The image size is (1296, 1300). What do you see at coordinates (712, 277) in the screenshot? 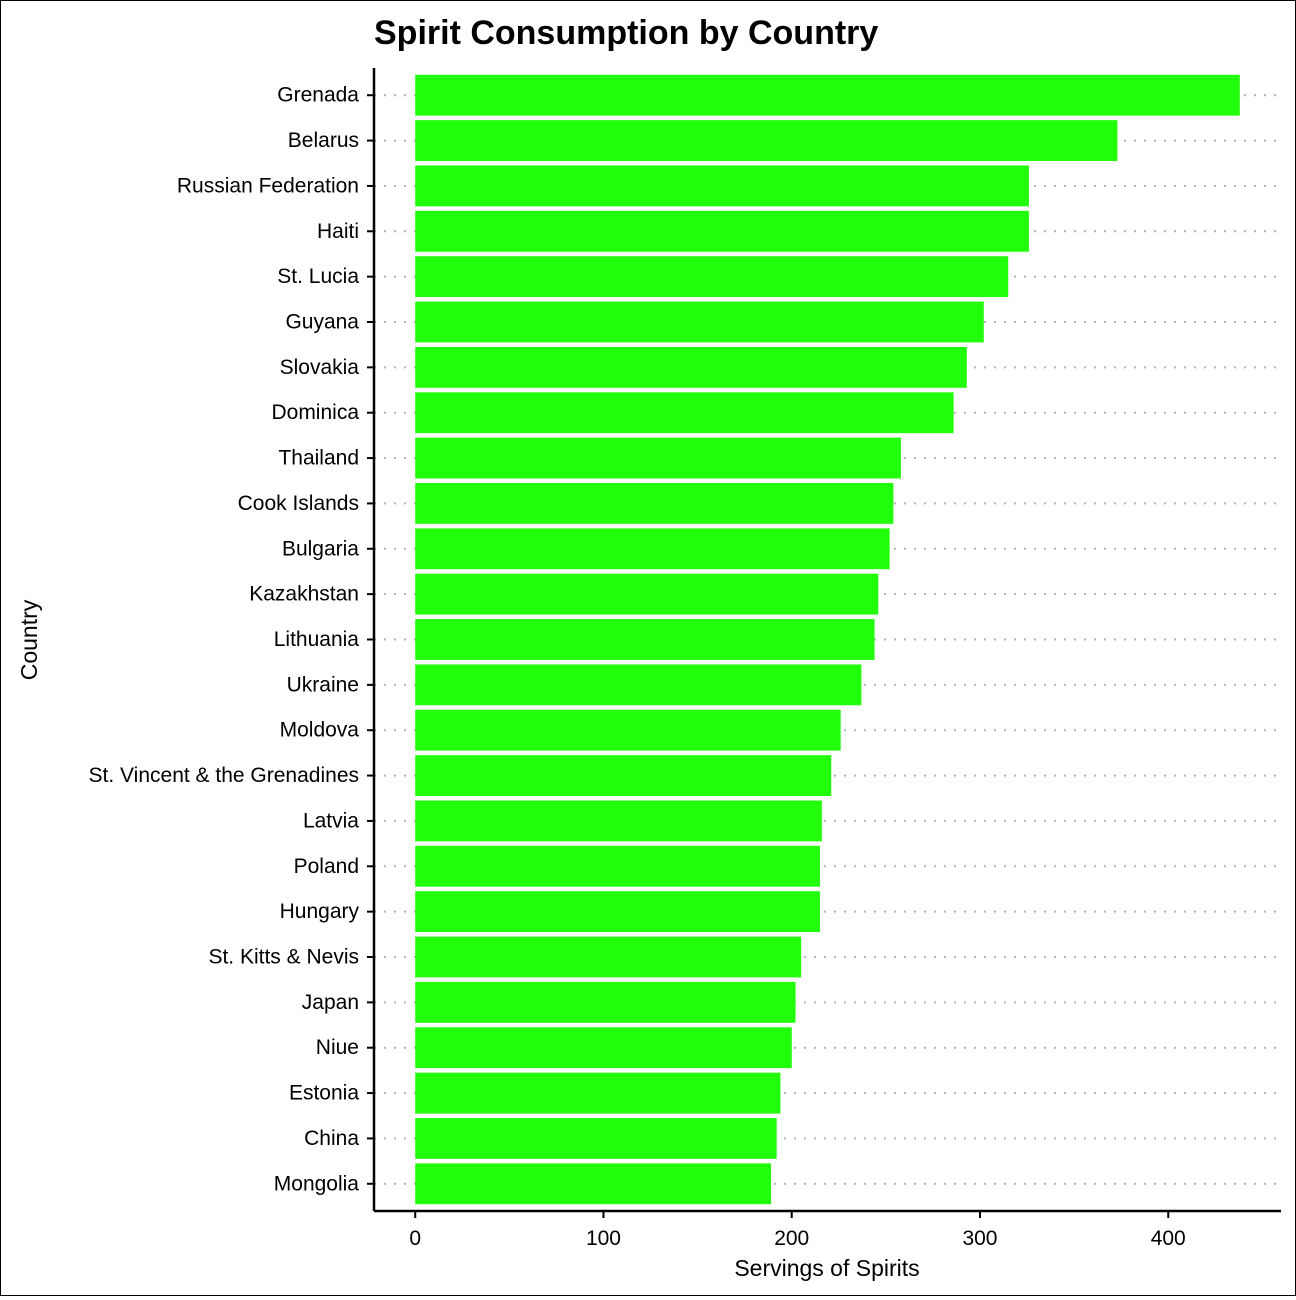
I see `bar-st-lucia` at bounding box center [712, 277].